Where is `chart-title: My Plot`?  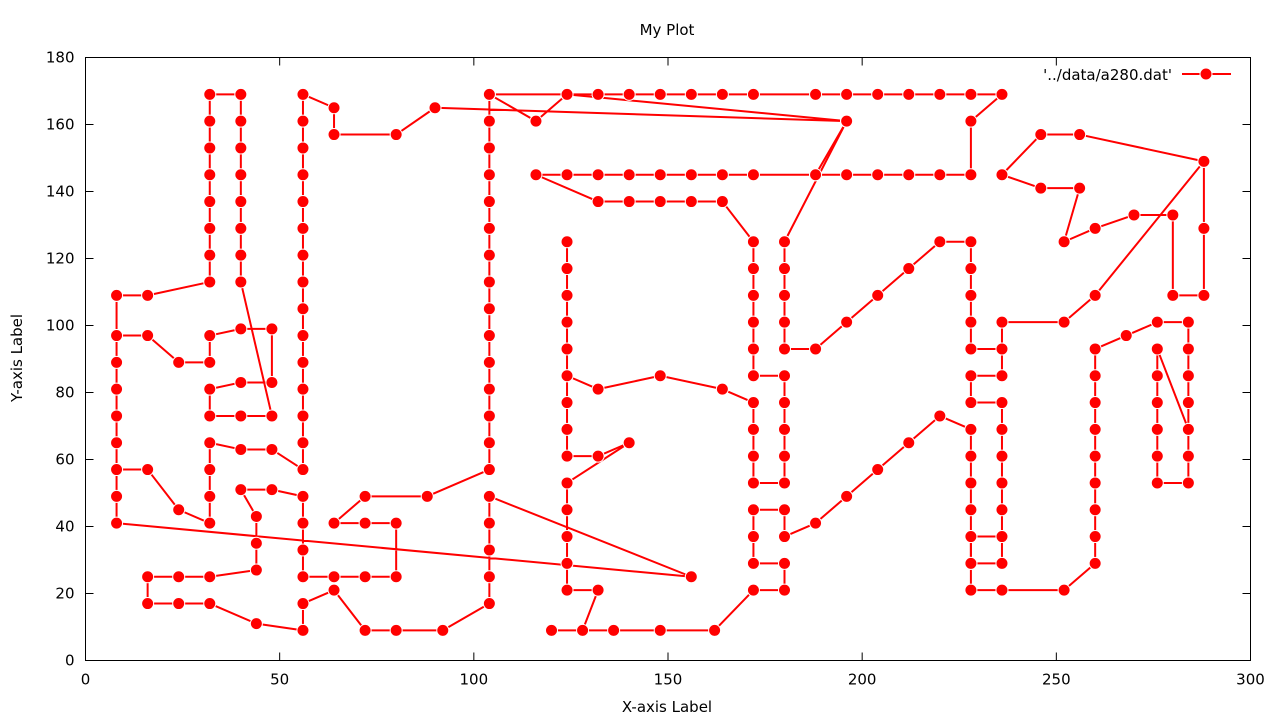 chart-title: My Plot is located at coordinates (667, 30).